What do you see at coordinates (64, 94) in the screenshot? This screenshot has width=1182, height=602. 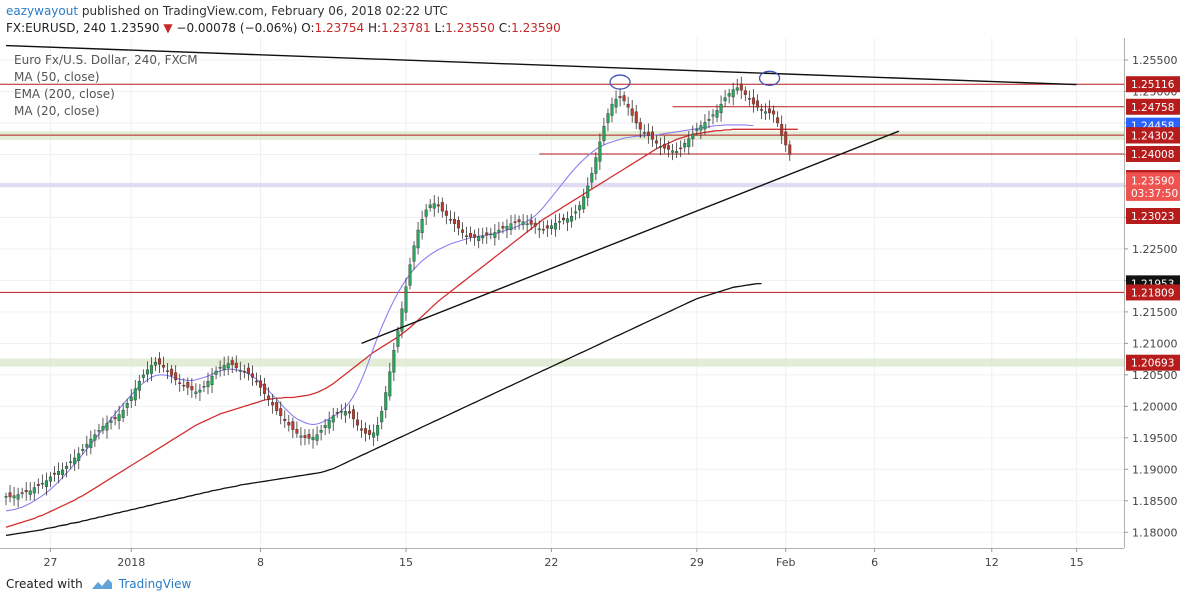 I see `legend-ema200: EMA (200, close)` at bounding box center [64, 94].